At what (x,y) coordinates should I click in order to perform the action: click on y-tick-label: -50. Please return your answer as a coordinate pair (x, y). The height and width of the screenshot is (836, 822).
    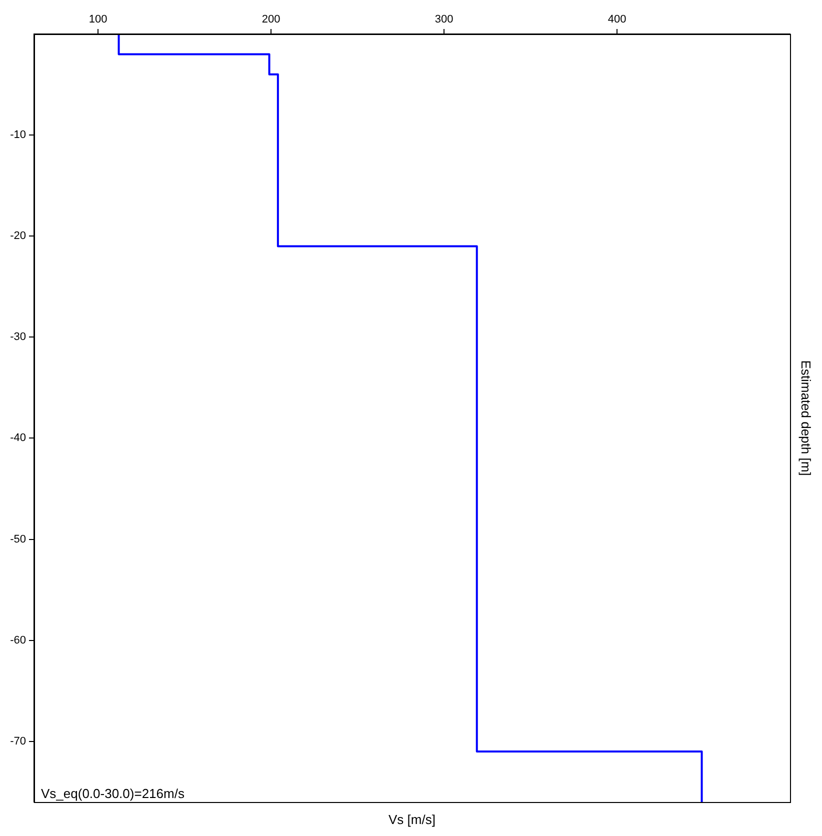
    Looking at the image, I should click on (18, 539).